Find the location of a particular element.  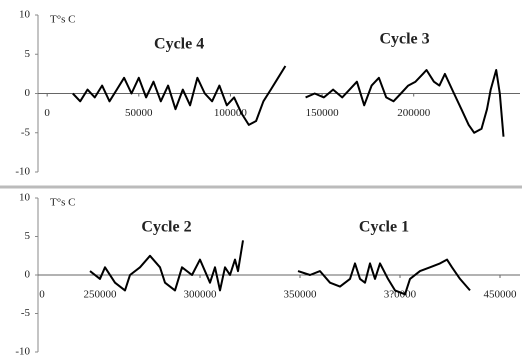

x-tick-label: 200000 is located at coordinates (414, 113).